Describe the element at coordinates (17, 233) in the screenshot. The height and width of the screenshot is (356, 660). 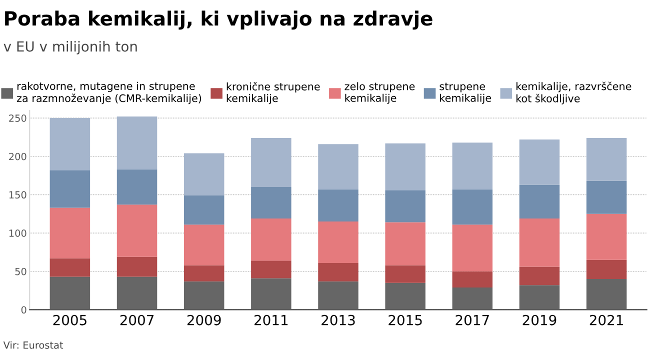
I see `y-tick-label: 100` at that location.